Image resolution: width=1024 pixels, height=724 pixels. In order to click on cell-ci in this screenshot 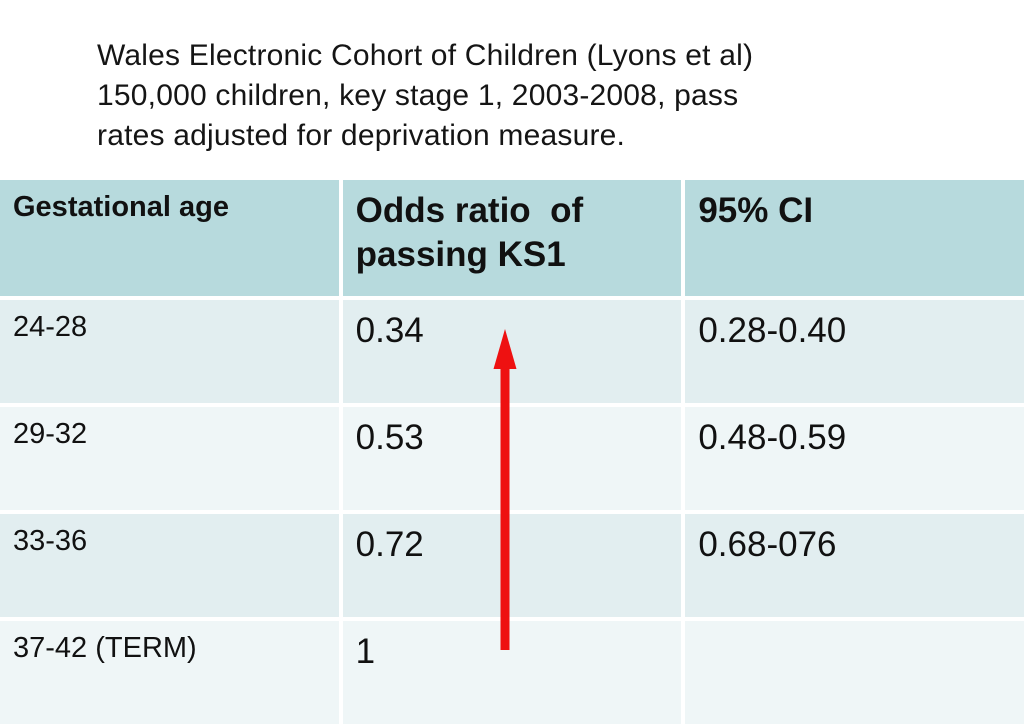, I will do `click(854, 672)`.